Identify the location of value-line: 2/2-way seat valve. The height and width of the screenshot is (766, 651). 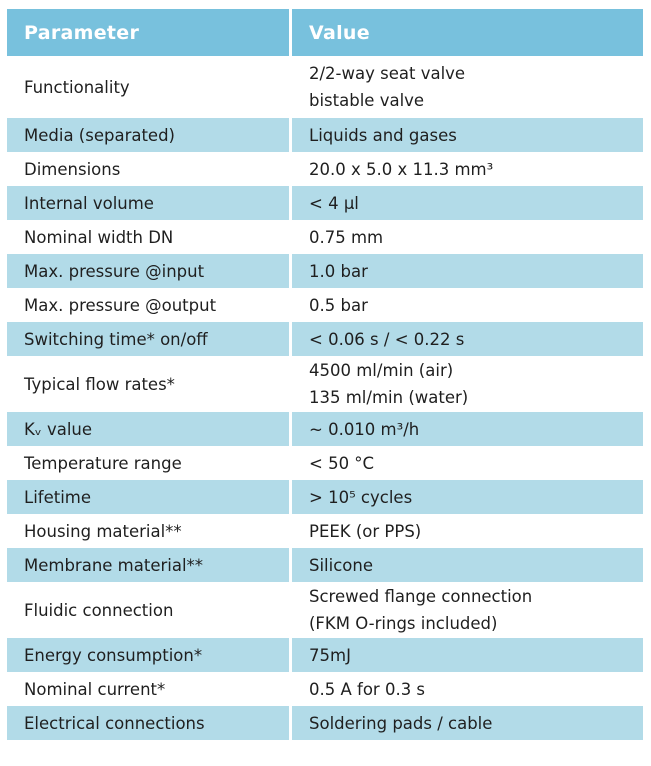
(387, 73).